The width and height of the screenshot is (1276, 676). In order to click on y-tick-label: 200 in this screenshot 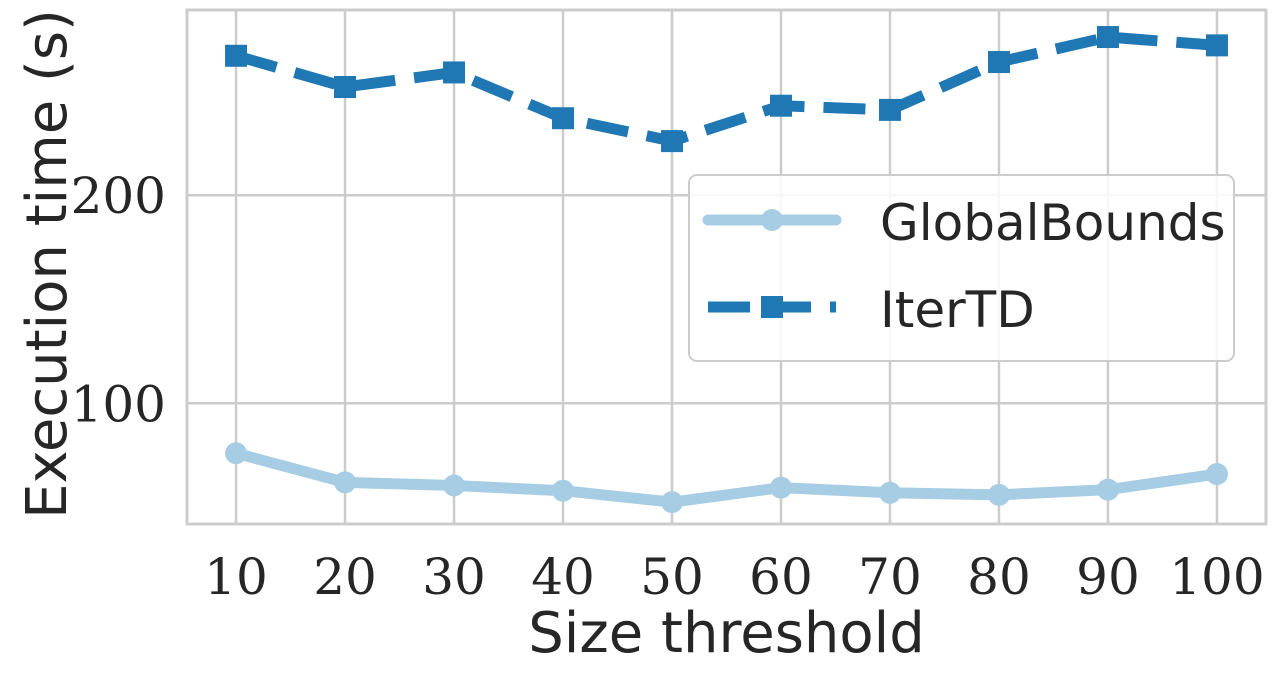, I will do `click(118, 196)`.